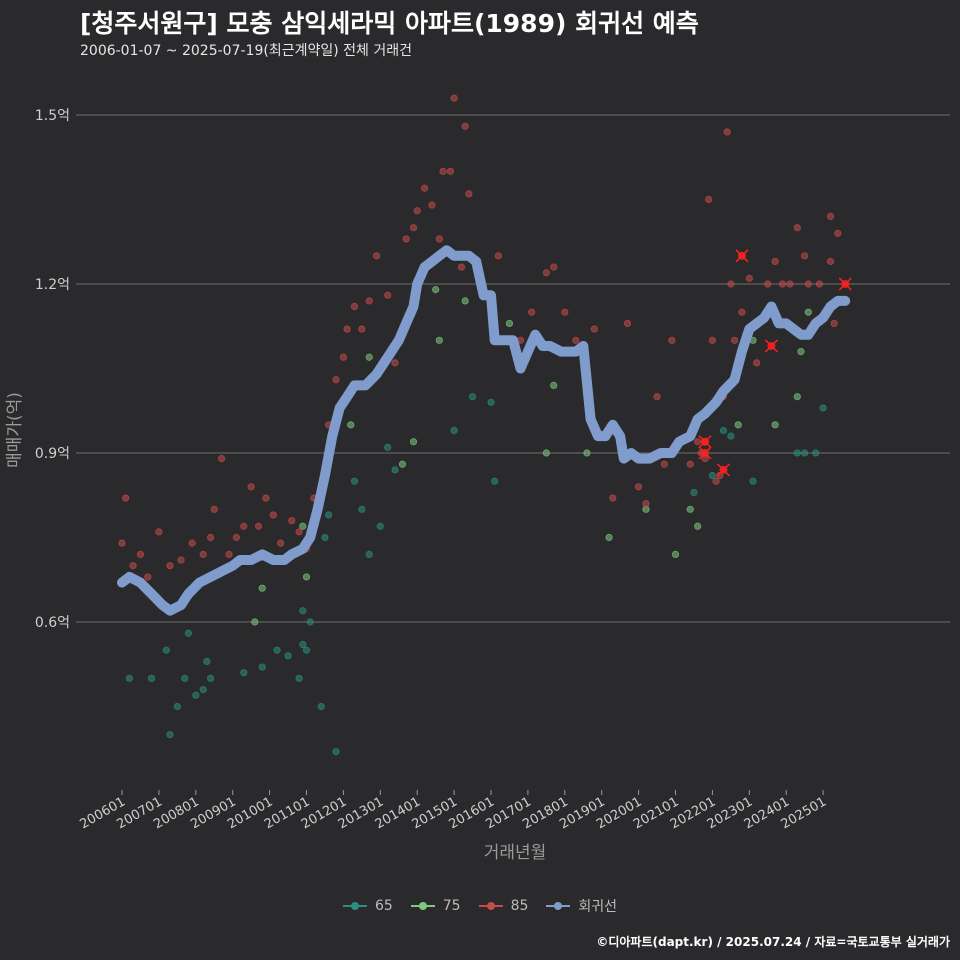 The image size is (960, 960). I want to click on y-axis-ticks: 0.6억 0.9억 1.2억 1.5억, so click(52, 369).